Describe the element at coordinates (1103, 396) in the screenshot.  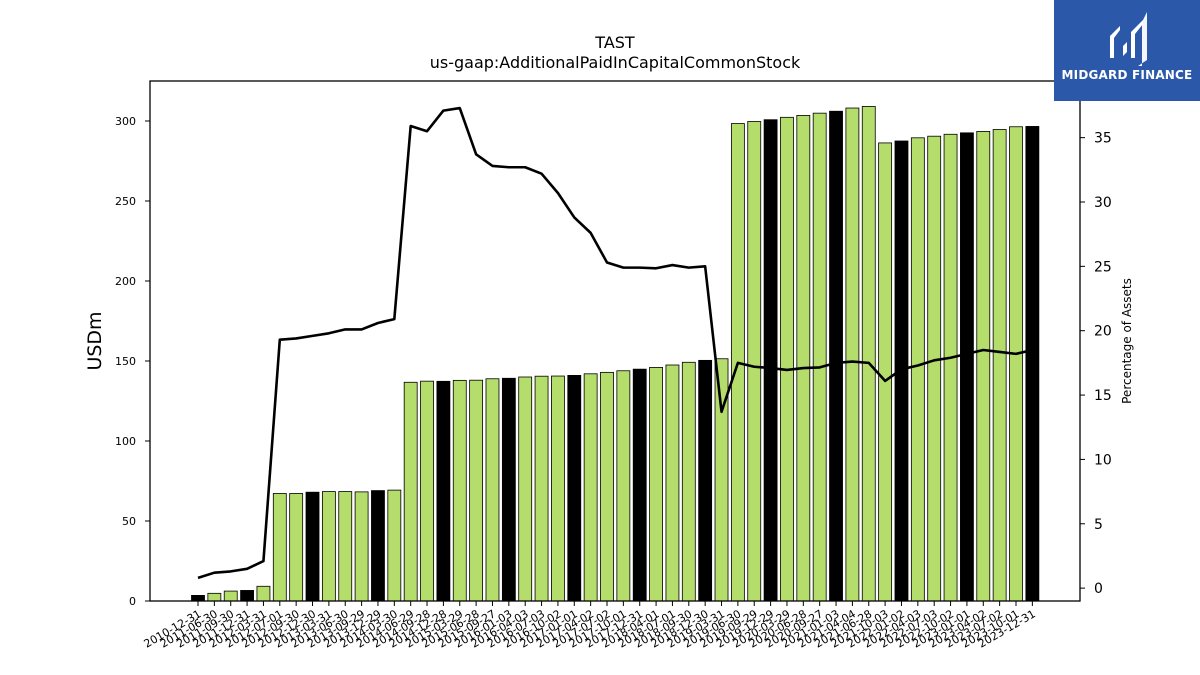
I see `y2-tick-label: 15` at that location.